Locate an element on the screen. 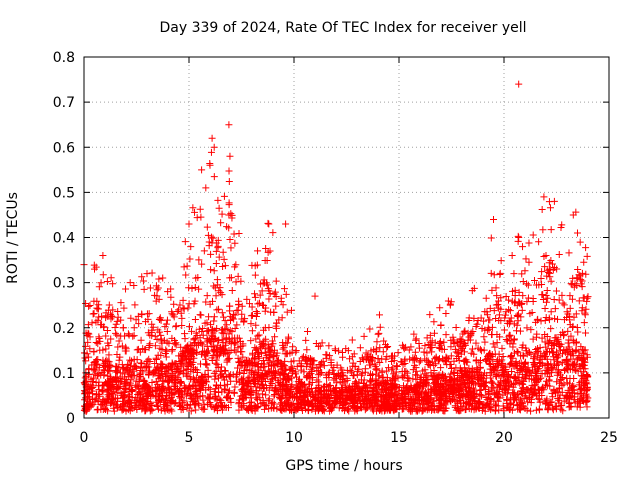 The height and width of the screenshot is (480, 640). x-tick-label: 10 is located at coordinates (294, 438).